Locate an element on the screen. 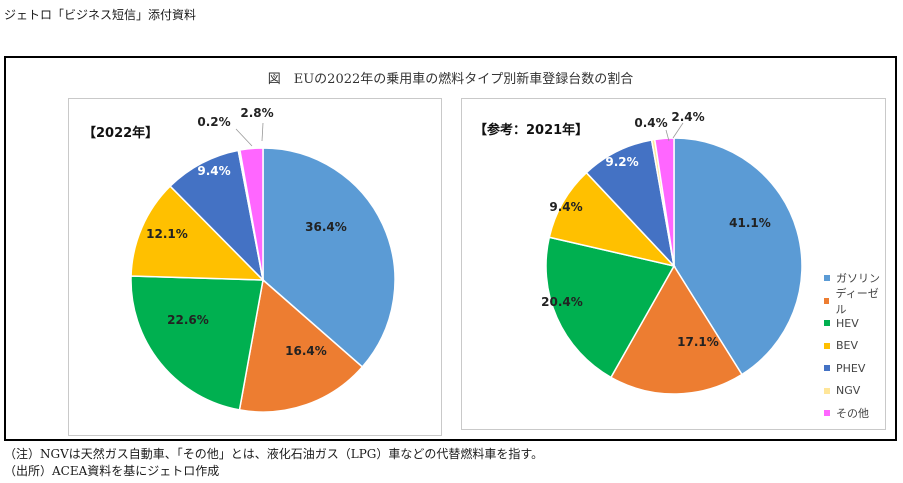  legend: ガソリン ディーゼル HEV BEV PHEV NGV その他 is located at coordinates (854, 346).